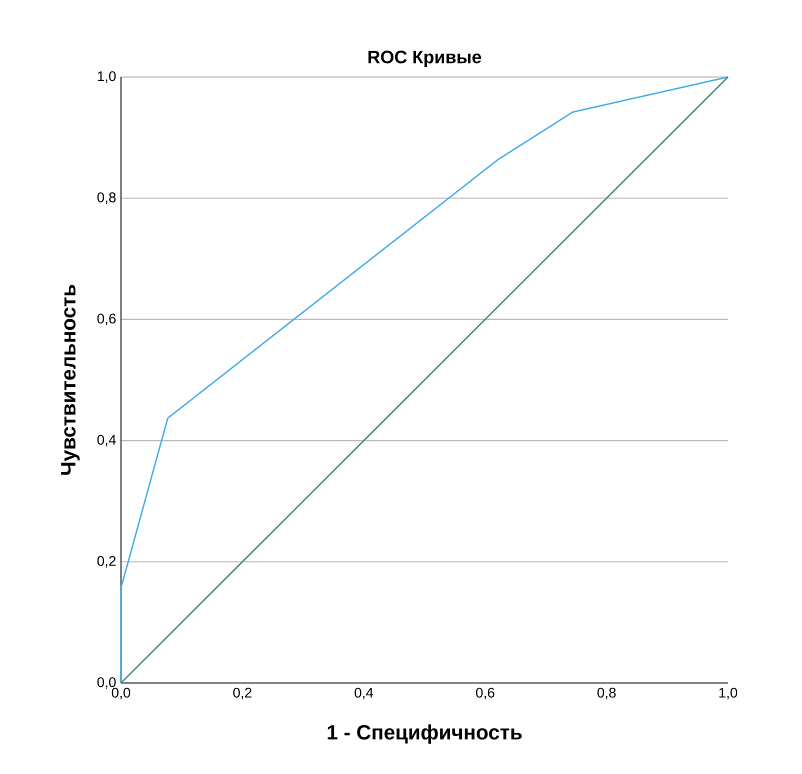 The width and height of the screenshot is (802, 774). I want to click on y-tick-label: 0,0, so click(106, 683).